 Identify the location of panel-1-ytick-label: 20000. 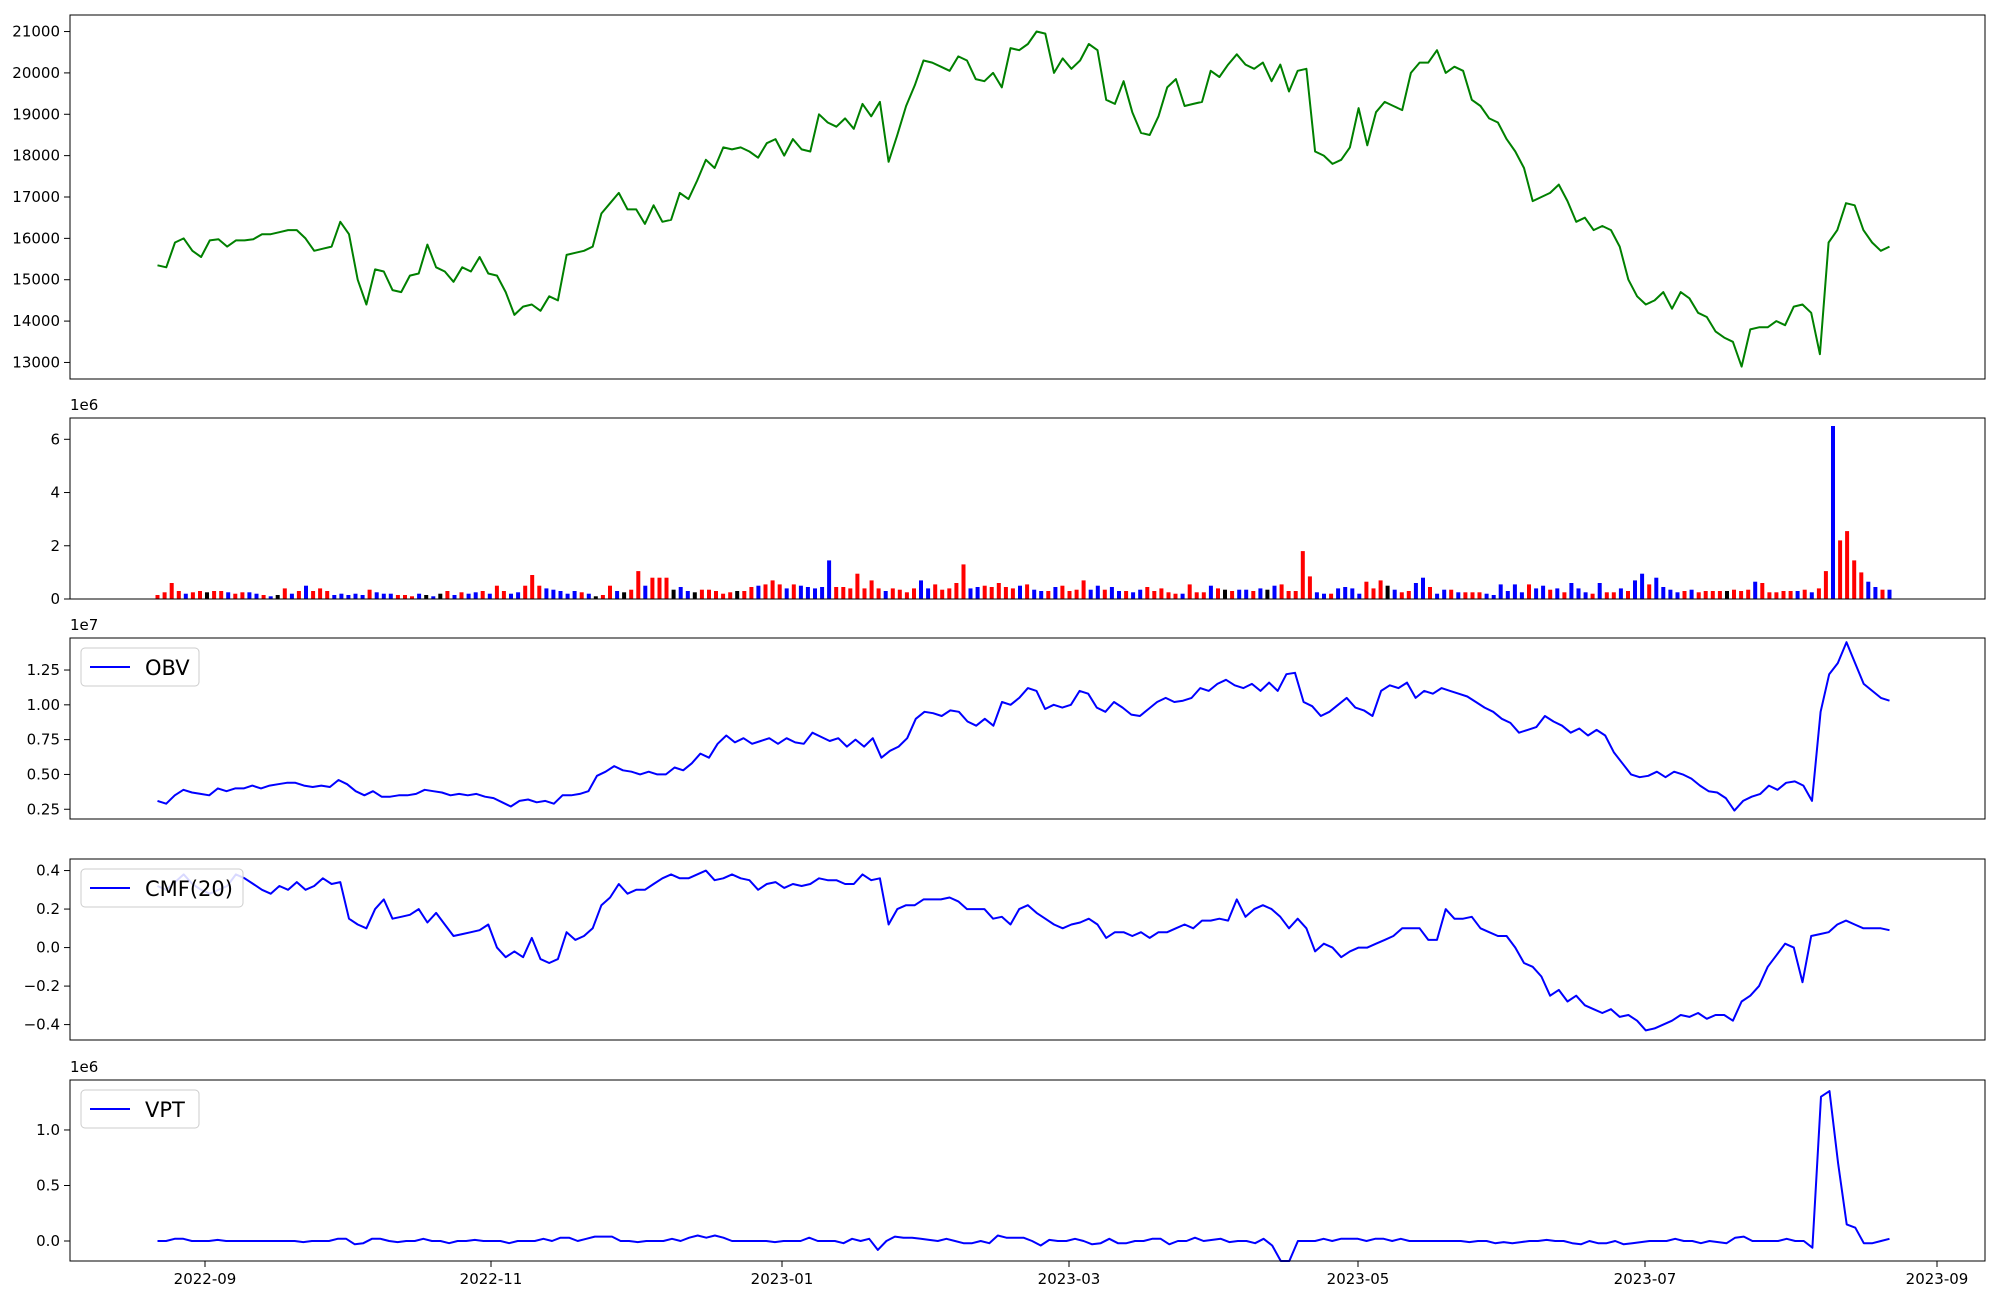
(36, 73).